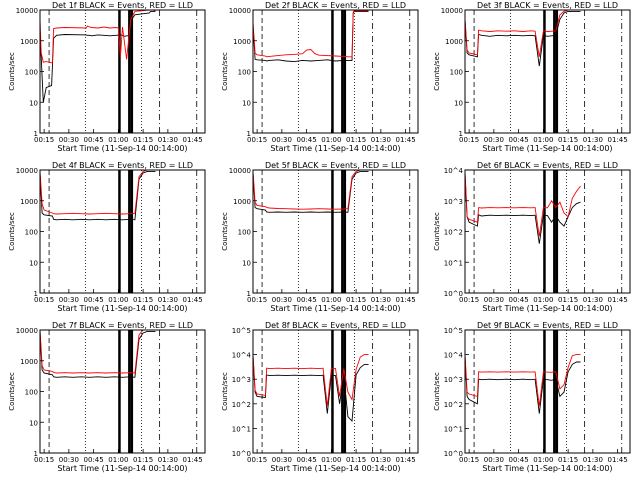  What do you see at coordinates (547, 165) in the screenshot?
I see `panel-title: Det 6f BLACK = Events, RED = LLD` at bounding box center [547, 165].